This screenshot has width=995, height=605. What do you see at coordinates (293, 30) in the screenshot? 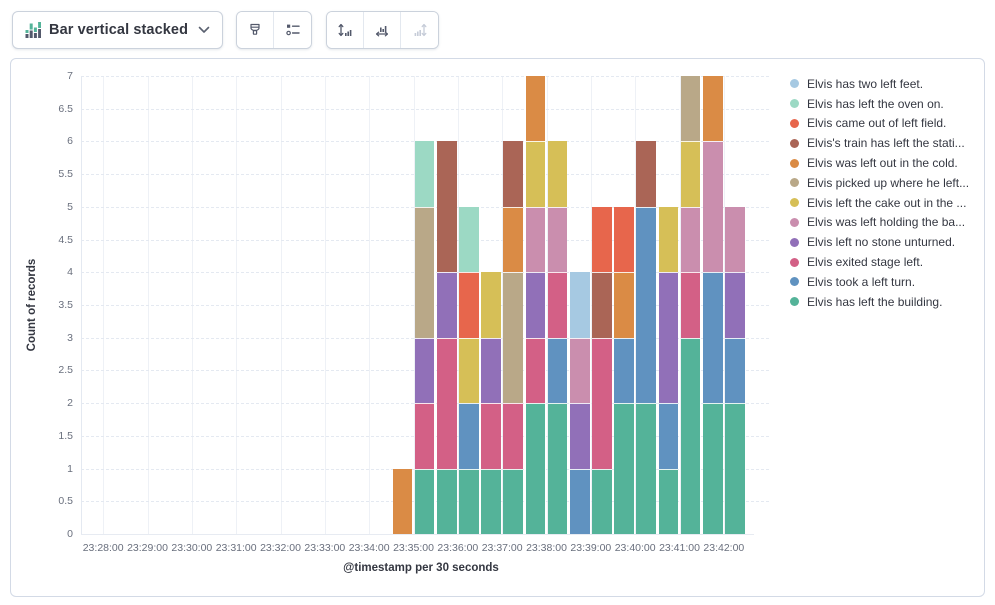
I see `legend-settings-button` at bounding box center [293, 30].